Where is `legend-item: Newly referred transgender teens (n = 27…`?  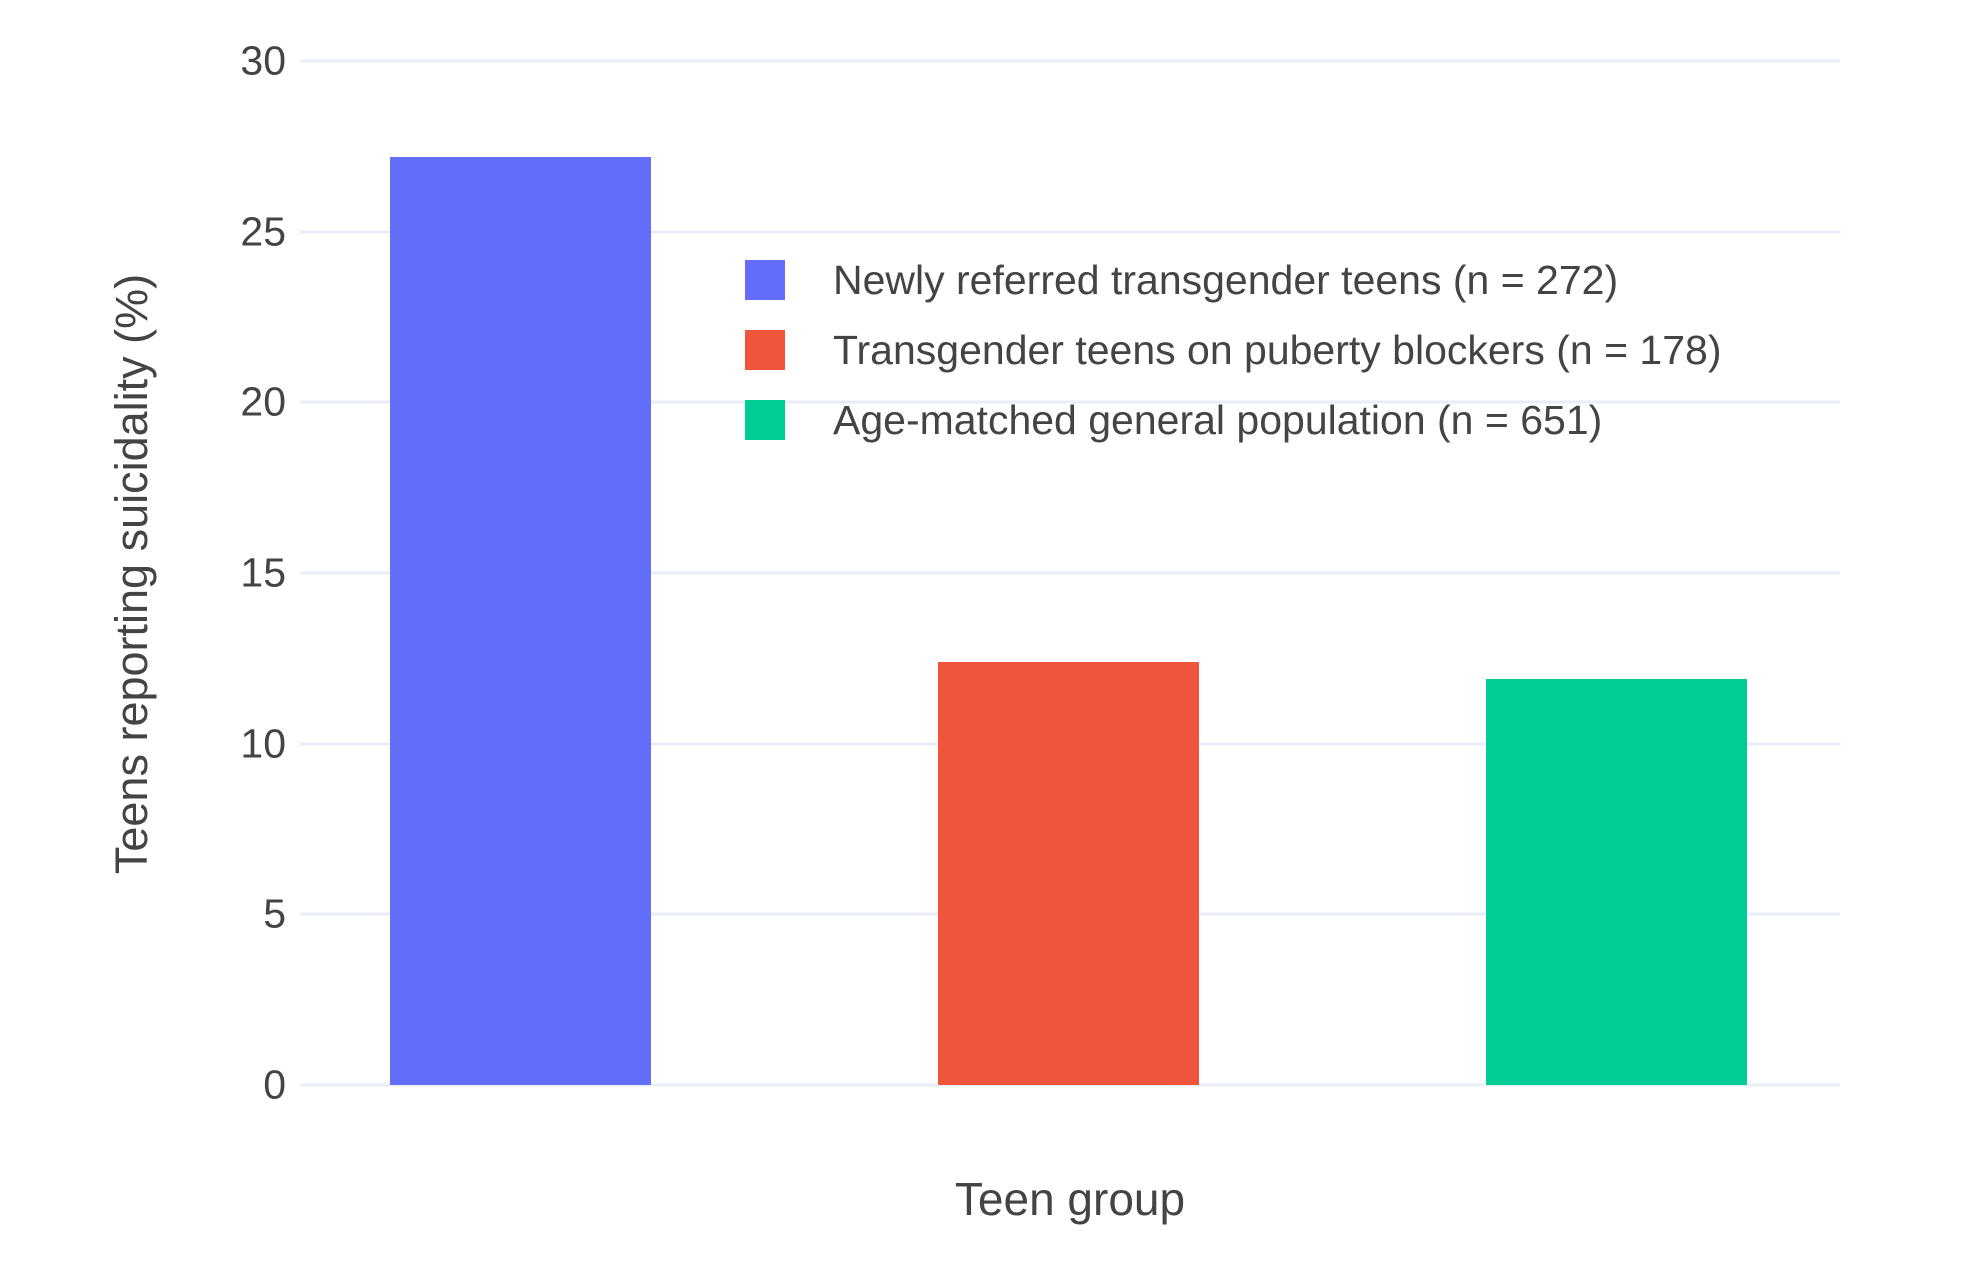
legend-item: Newly referred transgender teens (n = 27… is located at coordinates (1233, 280).